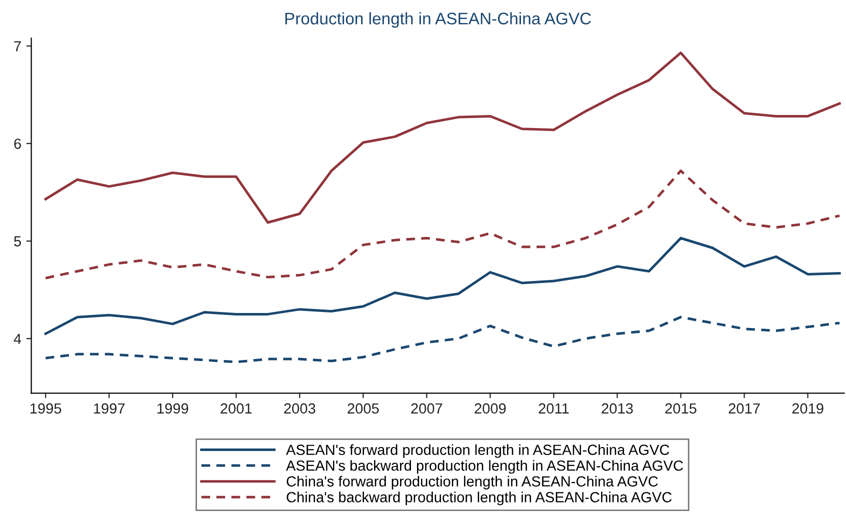  I want to click on x-tick-label: 1997, so click(109, 408).